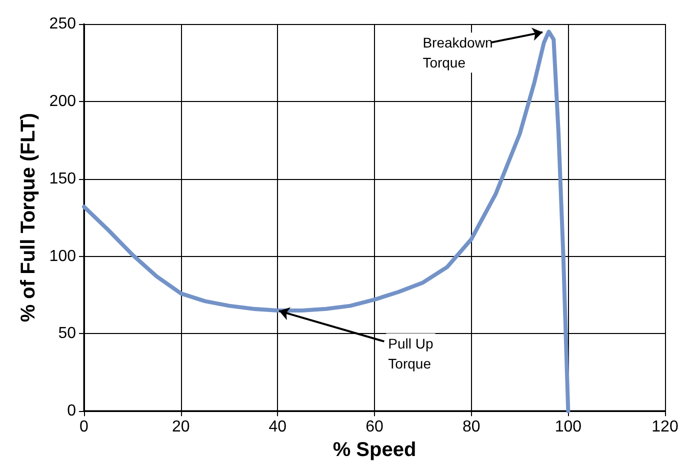 This screenshot has width=693, height=473. I want to click on y-tick-label: 250, so click(62, 24).